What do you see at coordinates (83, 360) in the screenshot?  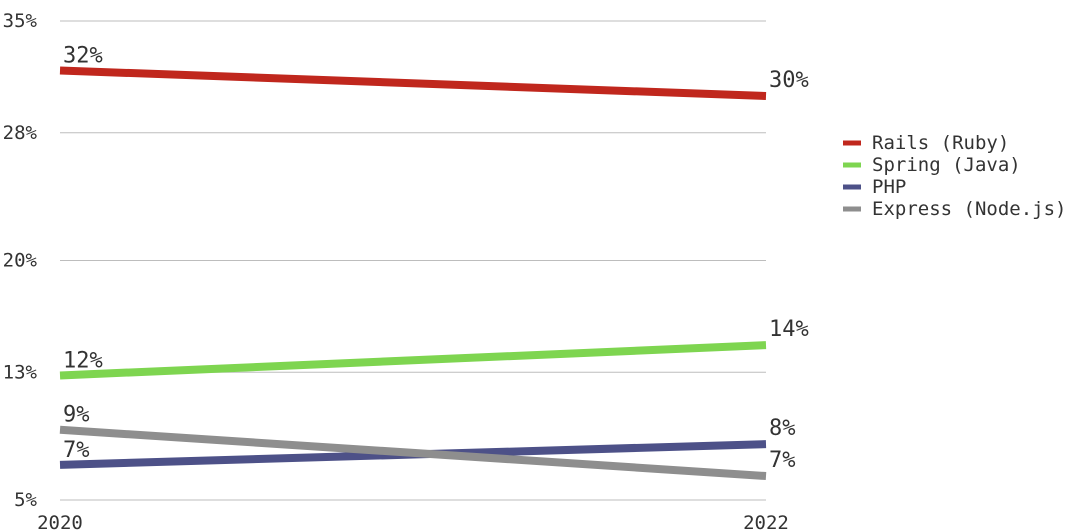 I see `data-label: 12%` at bounding box center [83, 360].